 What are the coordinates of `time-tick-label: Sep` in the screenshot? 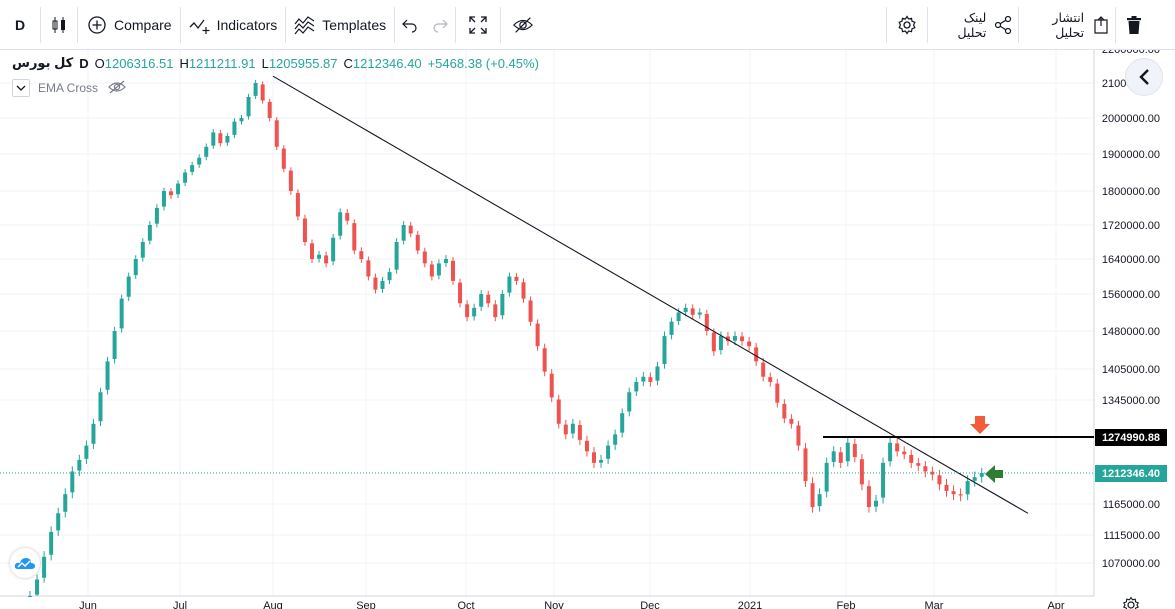 It's located at (366, 604).